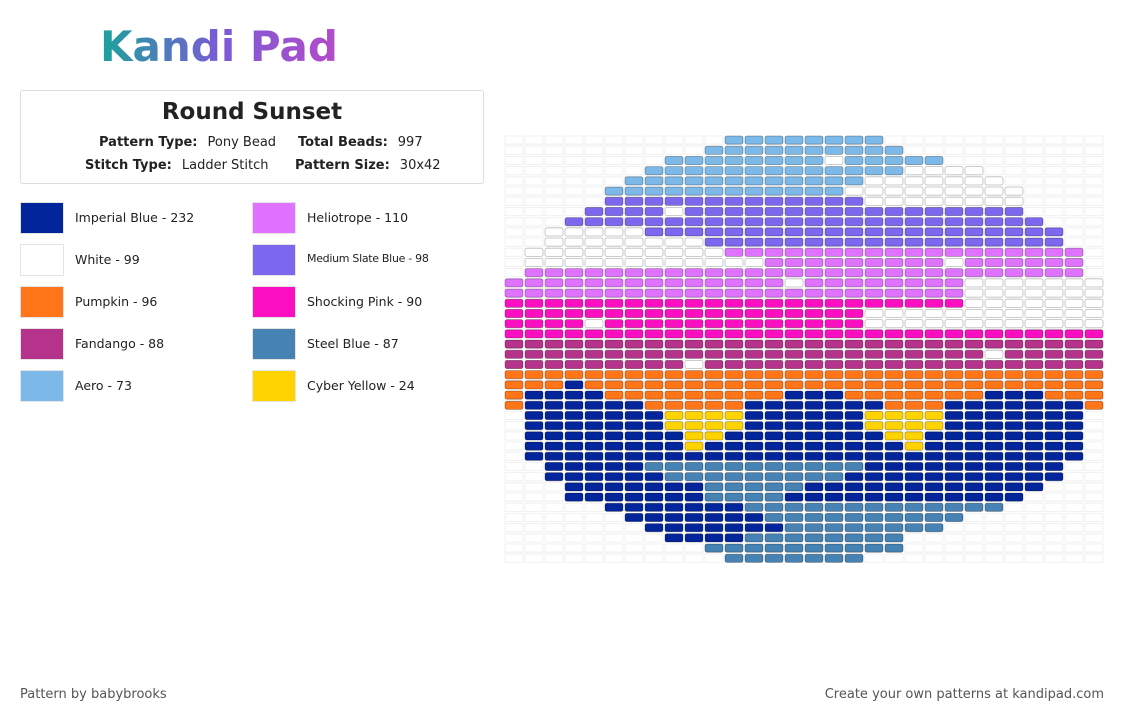 The width and height of the screenshot is (1124, 720). What do you see at coordinates (252, 112) in the screenshot?
I see `pattern-title: Round Sunset` at bounding box center [252, 112].